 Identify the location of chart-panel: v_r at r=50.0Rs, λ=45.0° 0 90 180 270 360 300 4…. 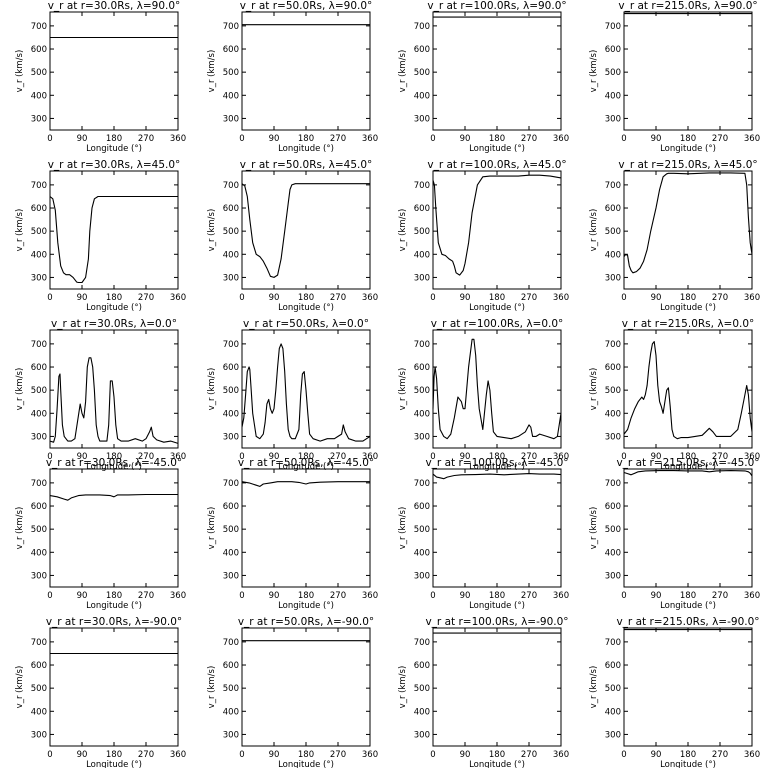
(292, 236).